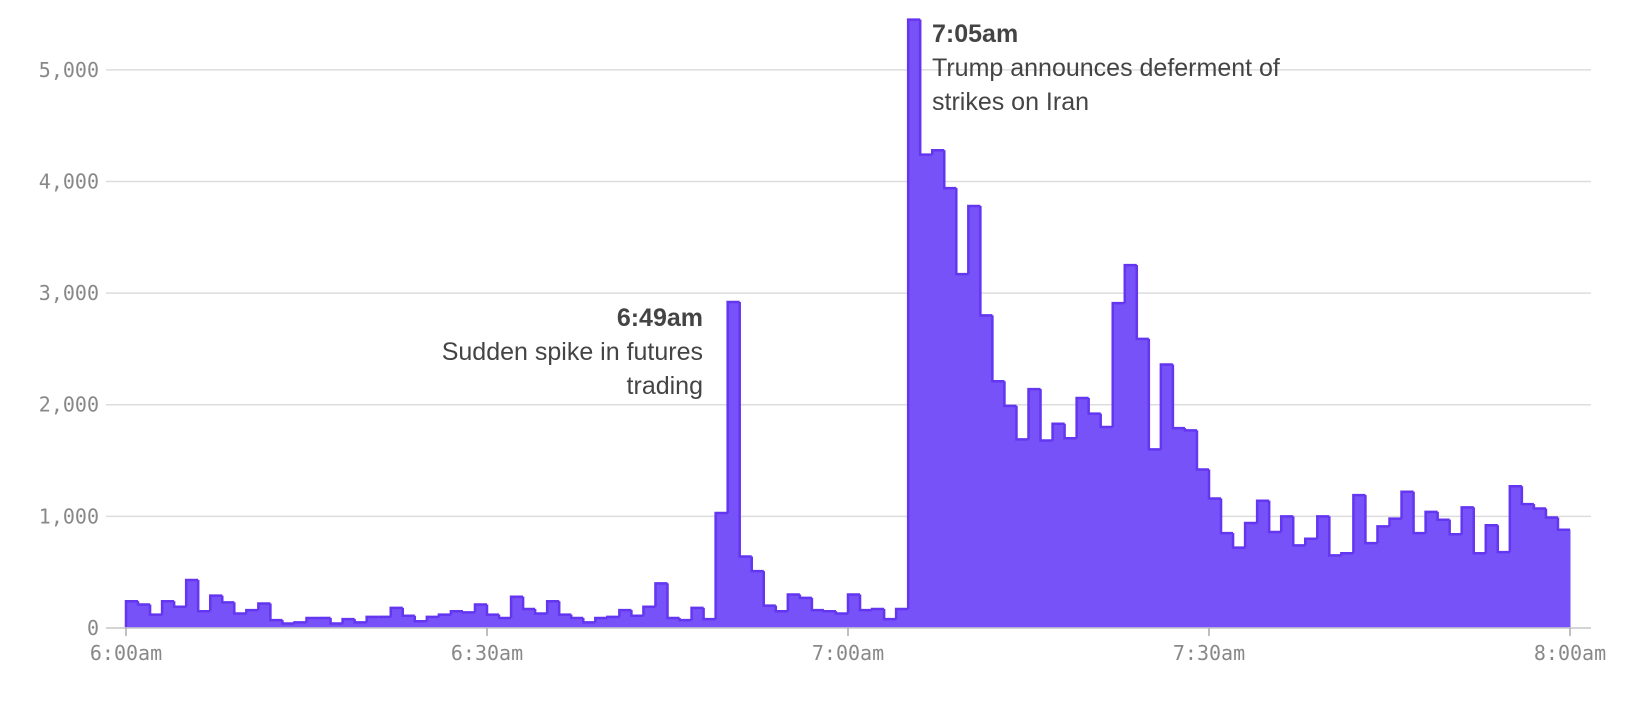 The width and height of the screenshot is (1650, 704). I want to click on x-tick-label: 6:30am, so click(487, 653).